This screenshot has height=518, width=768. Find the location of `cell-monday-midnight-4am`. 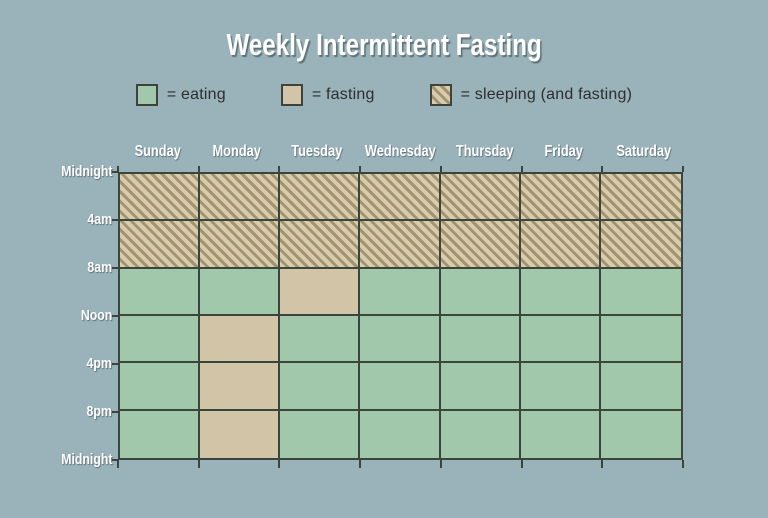

cell-monday-midnight-4am is located at coordinates (240, 198).